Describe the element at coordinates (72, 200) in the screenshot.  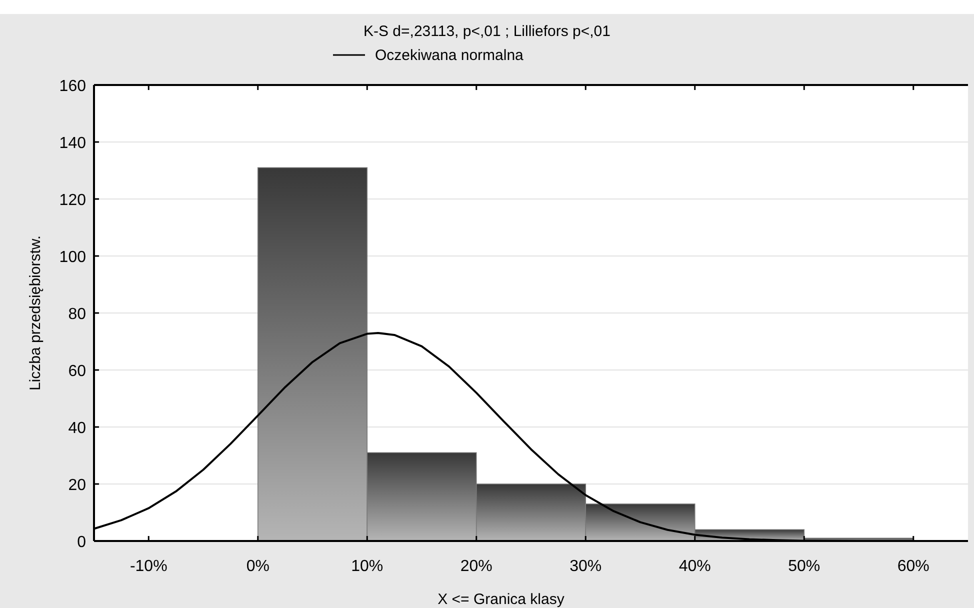
I see `y-tick-label: 120` at that location.